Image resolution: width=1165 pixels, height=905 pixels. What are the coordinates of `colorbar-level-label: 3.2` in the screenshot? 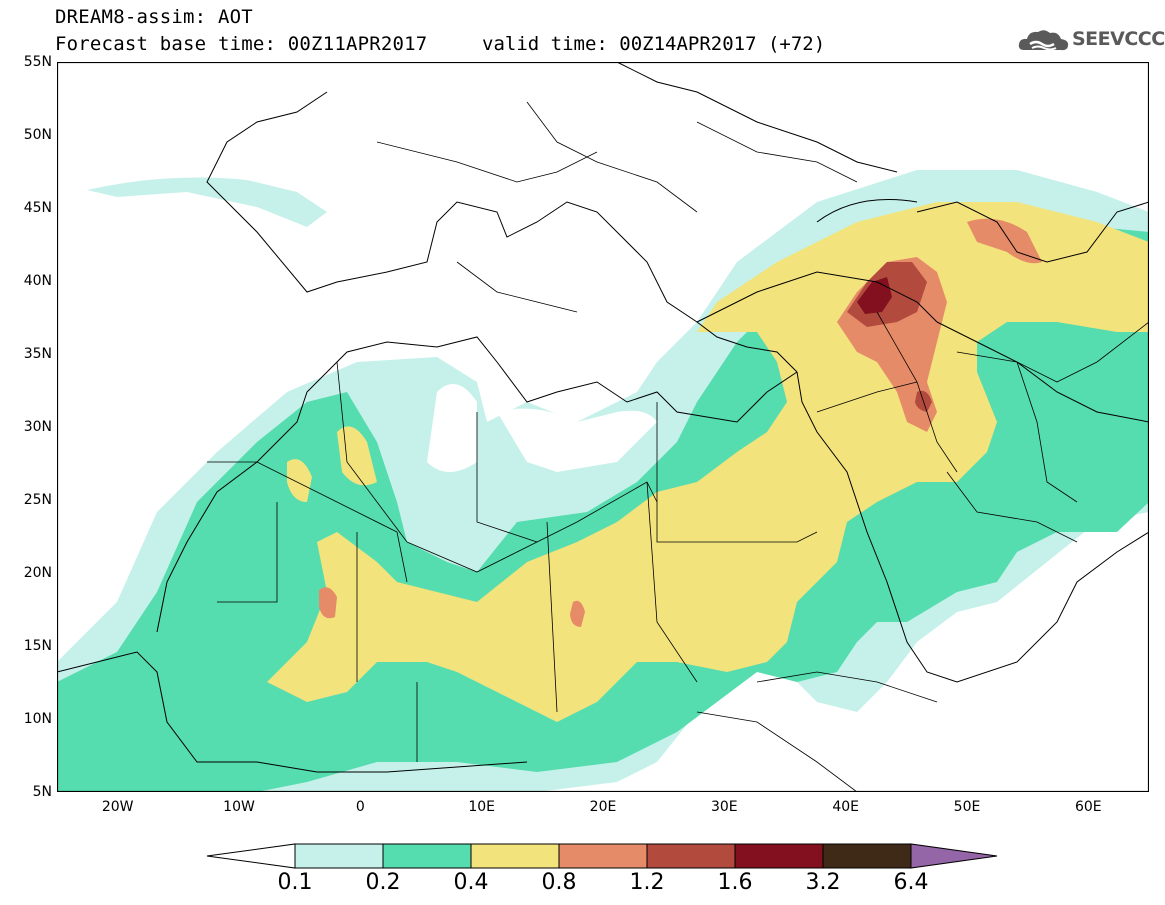 It's located at (823, 882).